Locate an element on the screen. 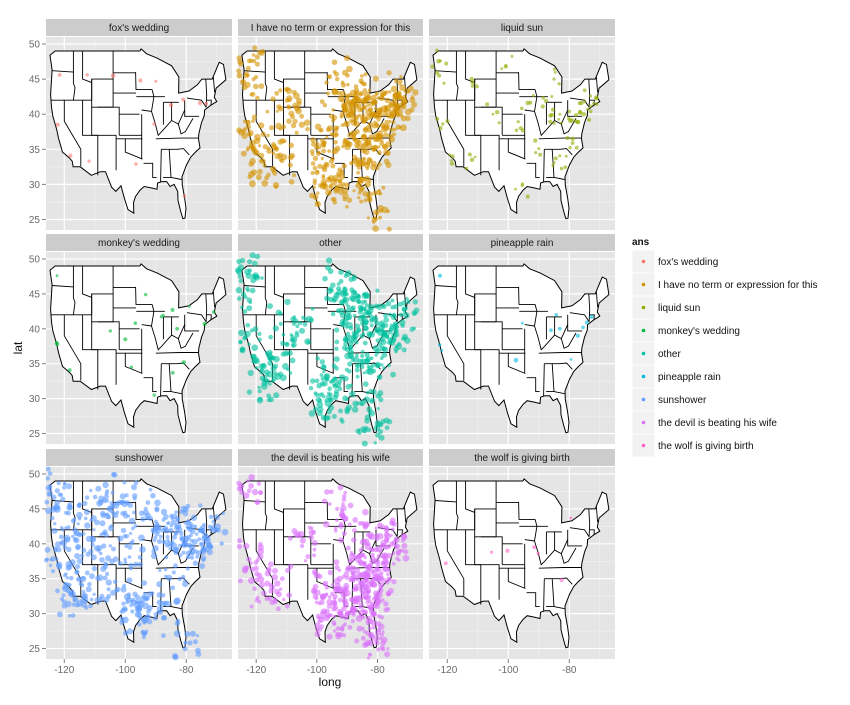 Image resolution: width=850 pixels, height=705 pixels. y-tick-label: 45 is located at coordinates (35, 80).